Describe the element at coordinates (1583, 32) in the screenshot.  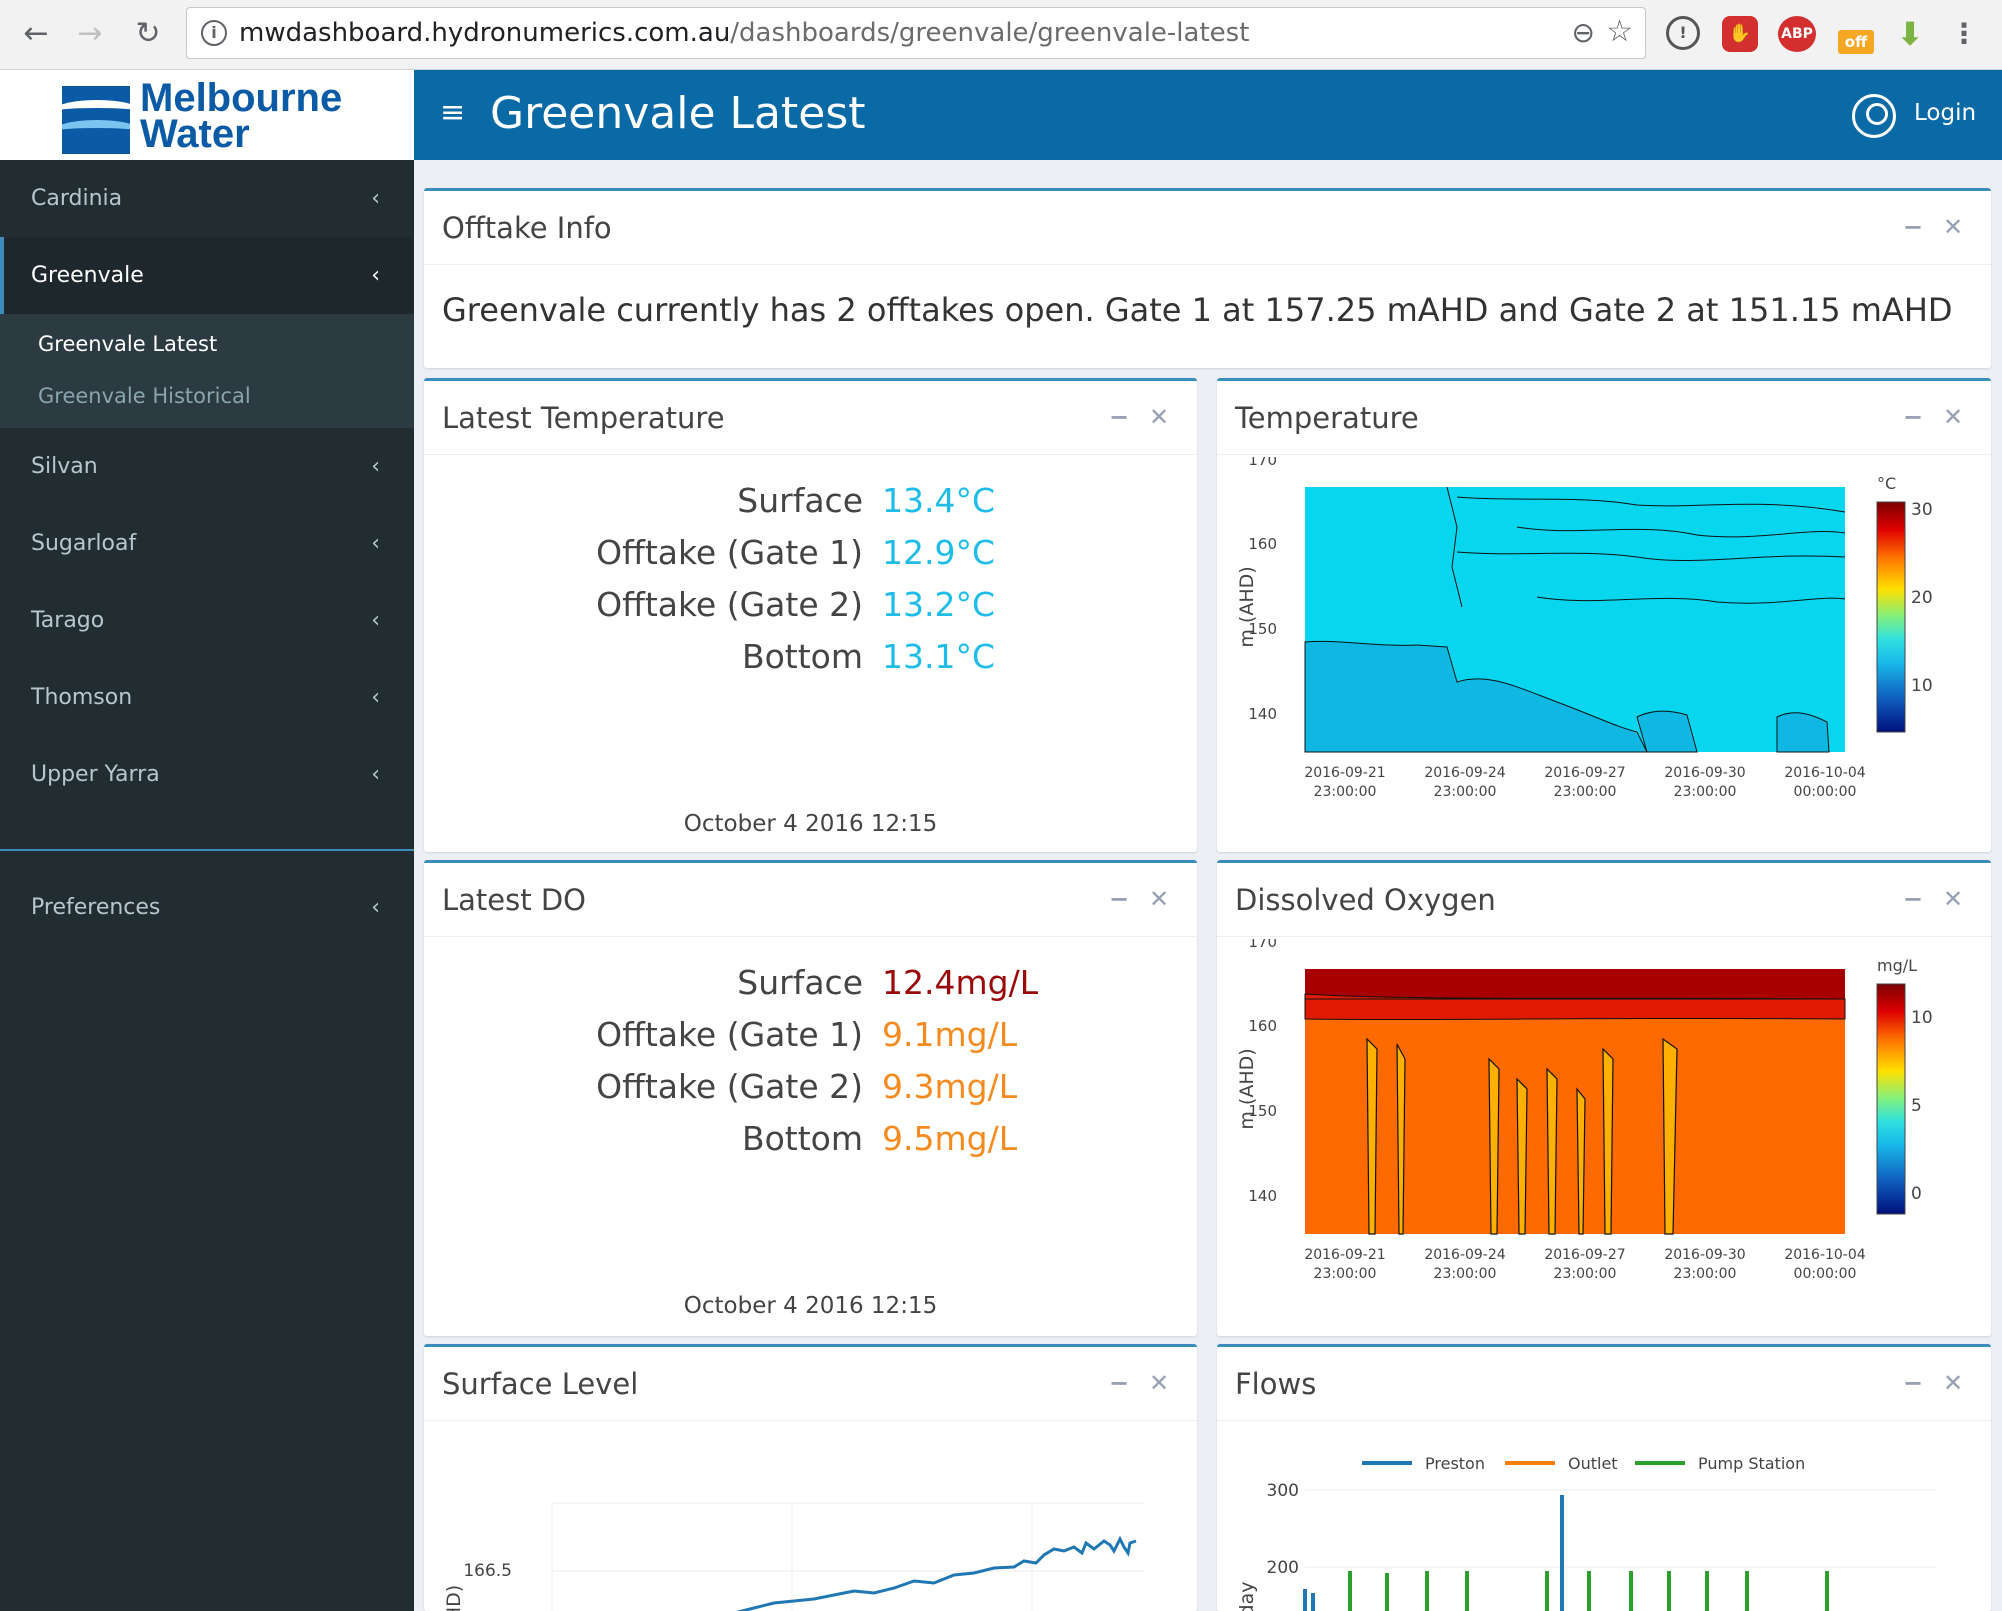
I see `zoom-icon: ⊖` at that location.